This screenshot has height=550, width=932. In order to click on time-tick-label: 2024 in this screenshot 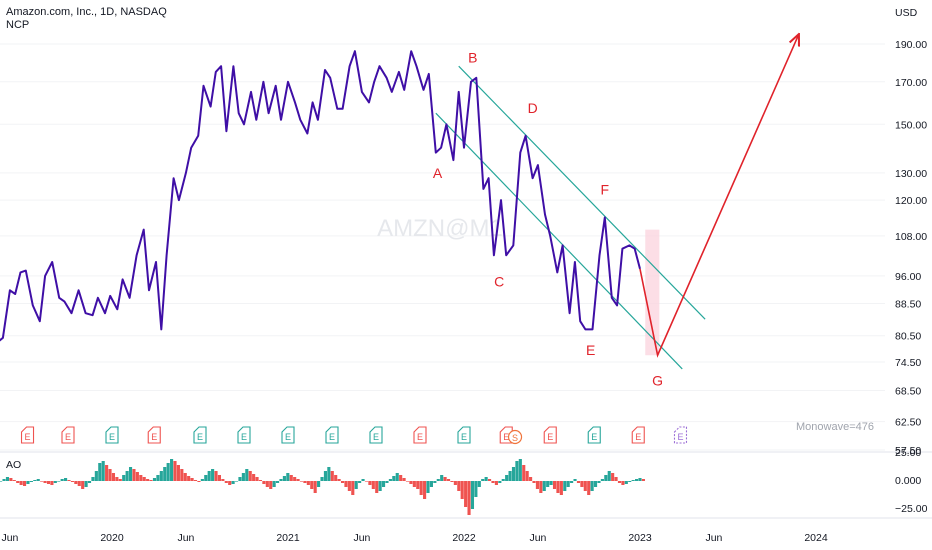, I will do `click(816, 538)`.